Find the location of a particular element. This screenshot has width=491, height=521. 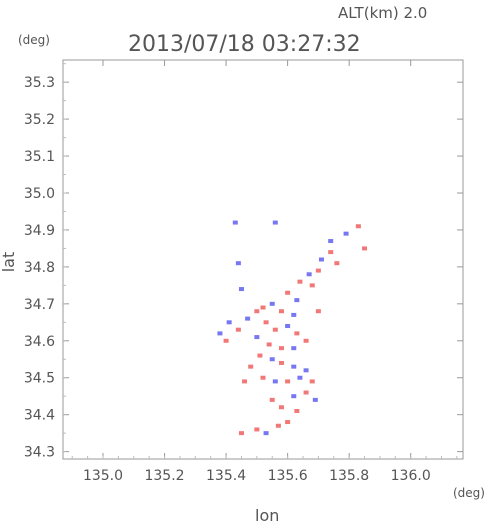

y-tick-label: 35.3 is located at coordinates (39, 83).